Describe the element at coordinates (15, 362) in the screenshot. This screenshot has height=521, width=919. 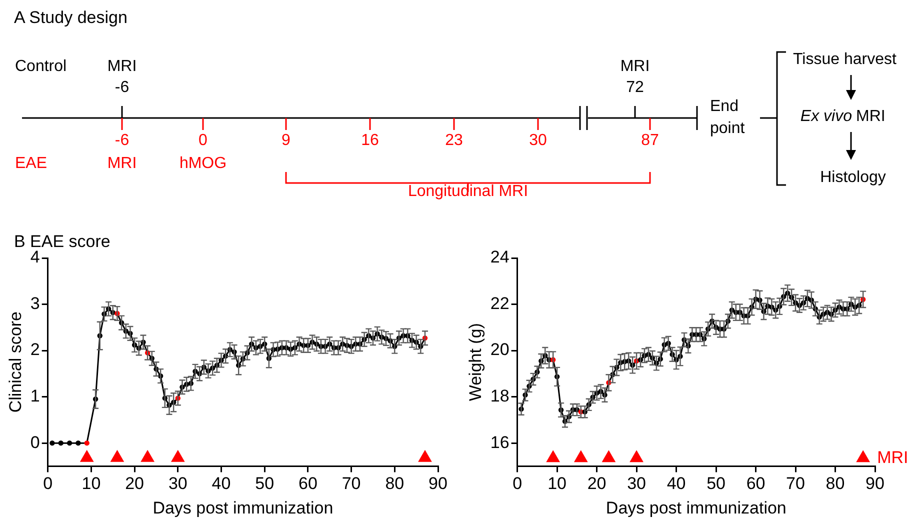
I see `y-axis-title: Clinical score` at that location.